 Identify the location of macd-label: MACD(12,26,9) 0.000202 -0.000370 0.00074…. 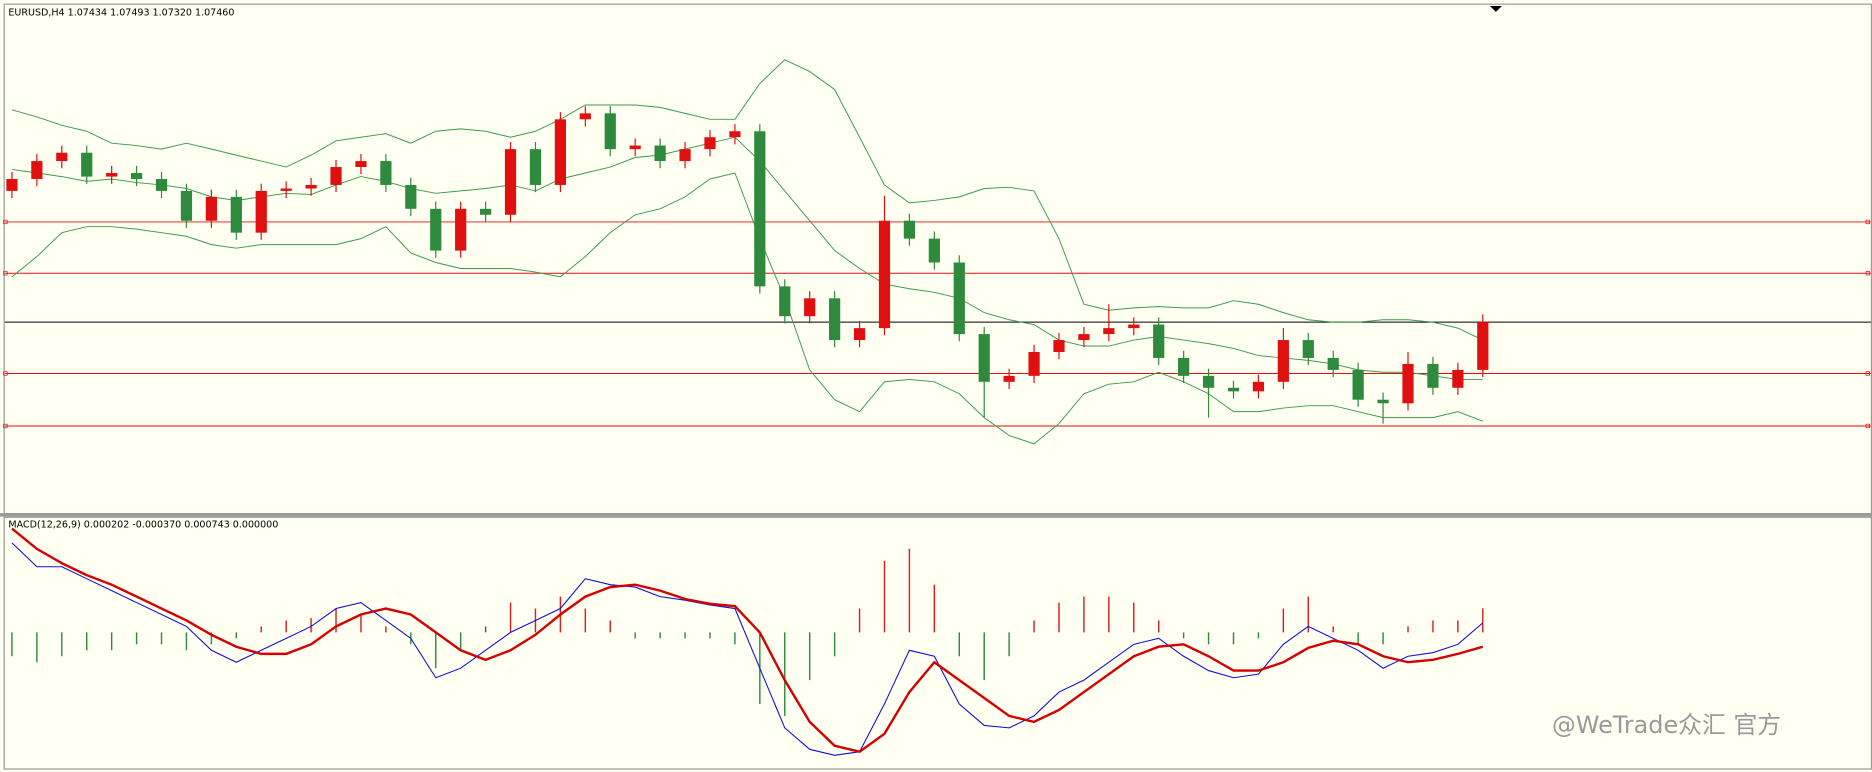
(143, 525).